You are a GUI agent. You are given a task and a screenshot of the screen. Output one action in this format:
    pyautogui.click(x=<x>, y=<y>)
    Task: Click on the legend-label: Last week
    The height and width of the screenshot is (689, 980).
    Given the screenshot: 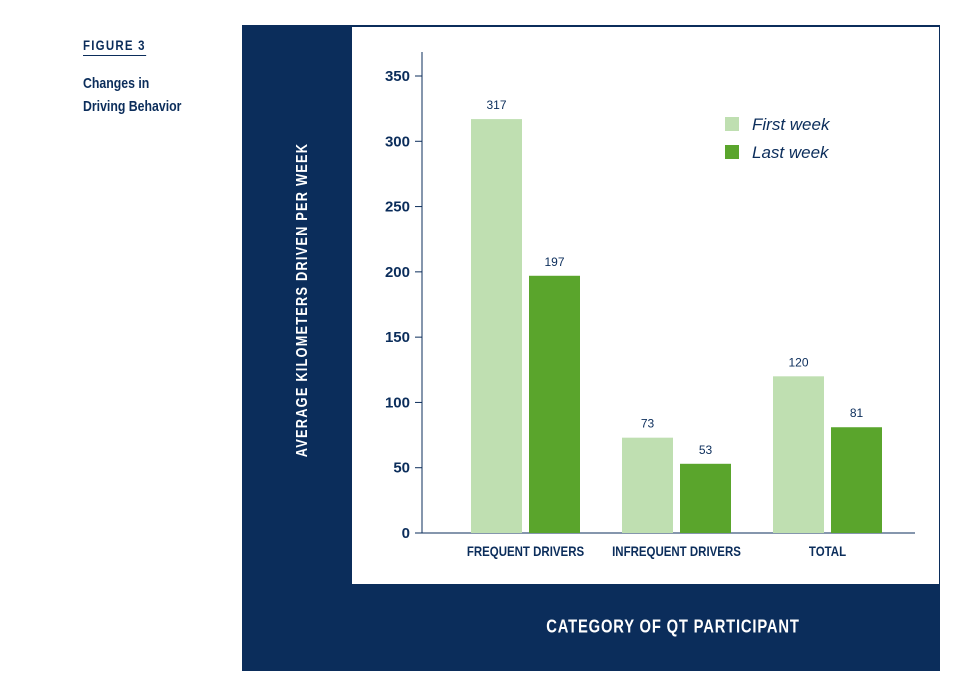 What is the action you would take?
    pyautogui.click(x=791, y=152)
    